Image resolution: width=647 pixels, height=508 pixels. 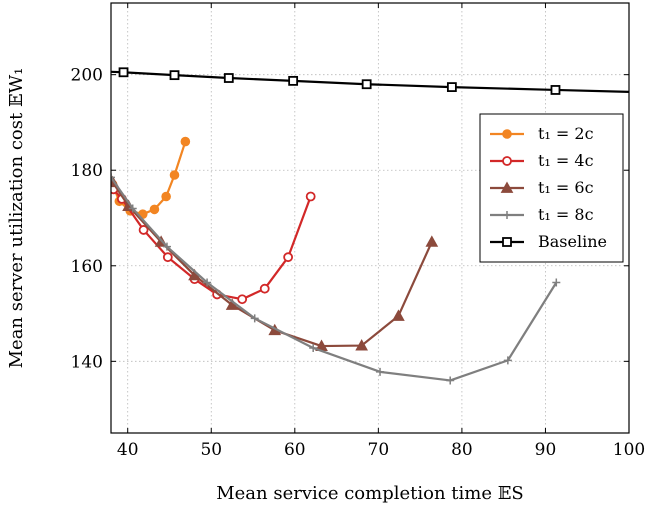 What do you see at coordinates (379, 450) in the screenshot?
I see `x-tick-label: 70` at bounding box center [379, 450].